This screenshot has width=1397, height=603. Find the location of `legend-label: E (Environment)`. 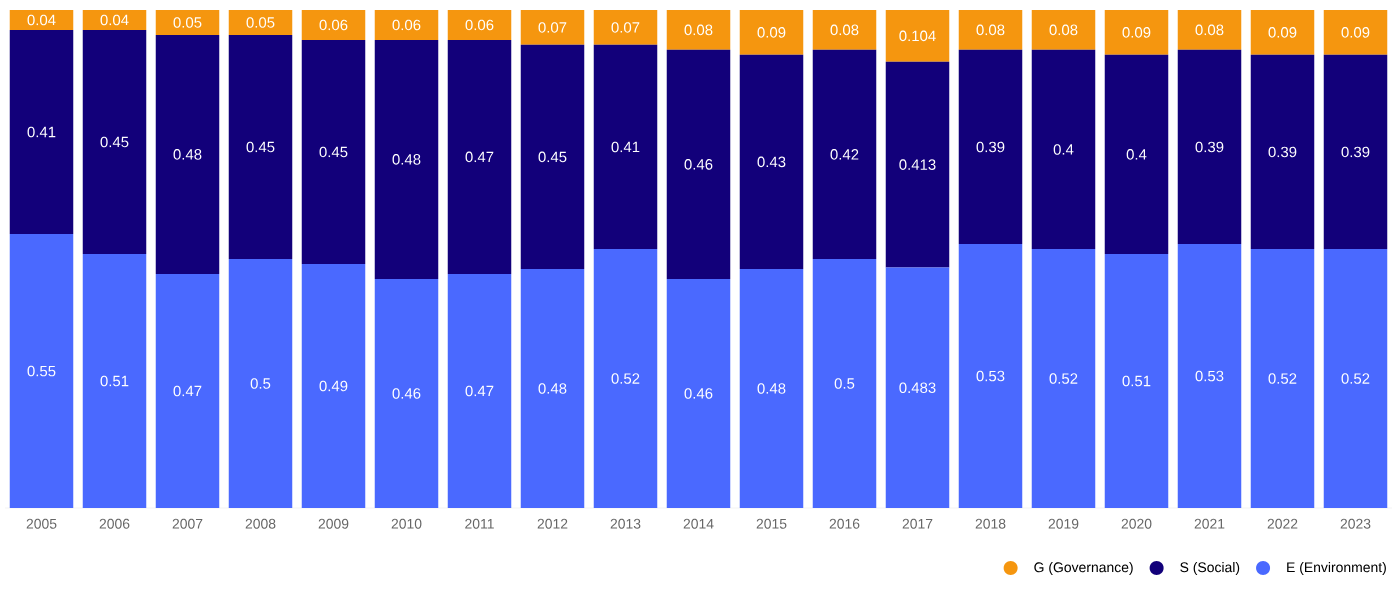

legend-label: E (Environment) is located at coordinates (1336, 568).